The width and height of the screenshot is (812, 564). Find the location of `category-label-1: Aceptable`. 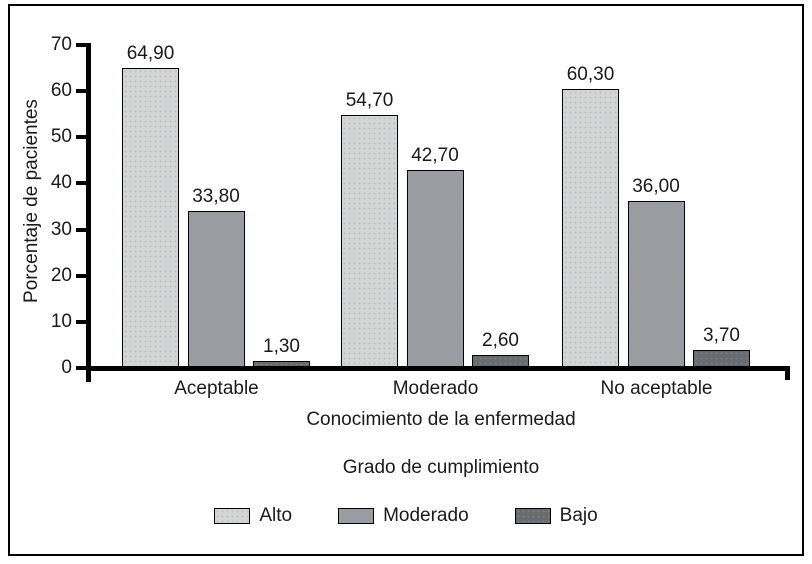

category-label-1: Aceptable is located at coordinates (216, 388).